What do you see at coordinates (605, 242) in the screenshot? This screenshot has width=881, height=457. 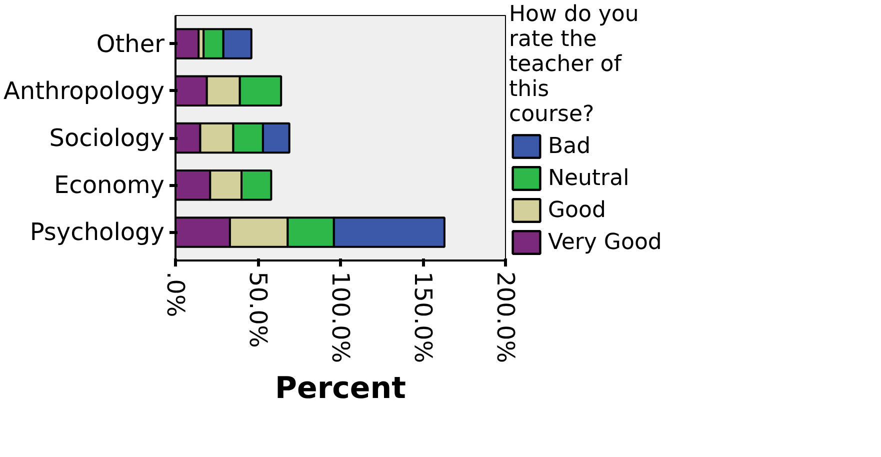 I see `legend-label: Very Good` at bounding box center [605, 242].